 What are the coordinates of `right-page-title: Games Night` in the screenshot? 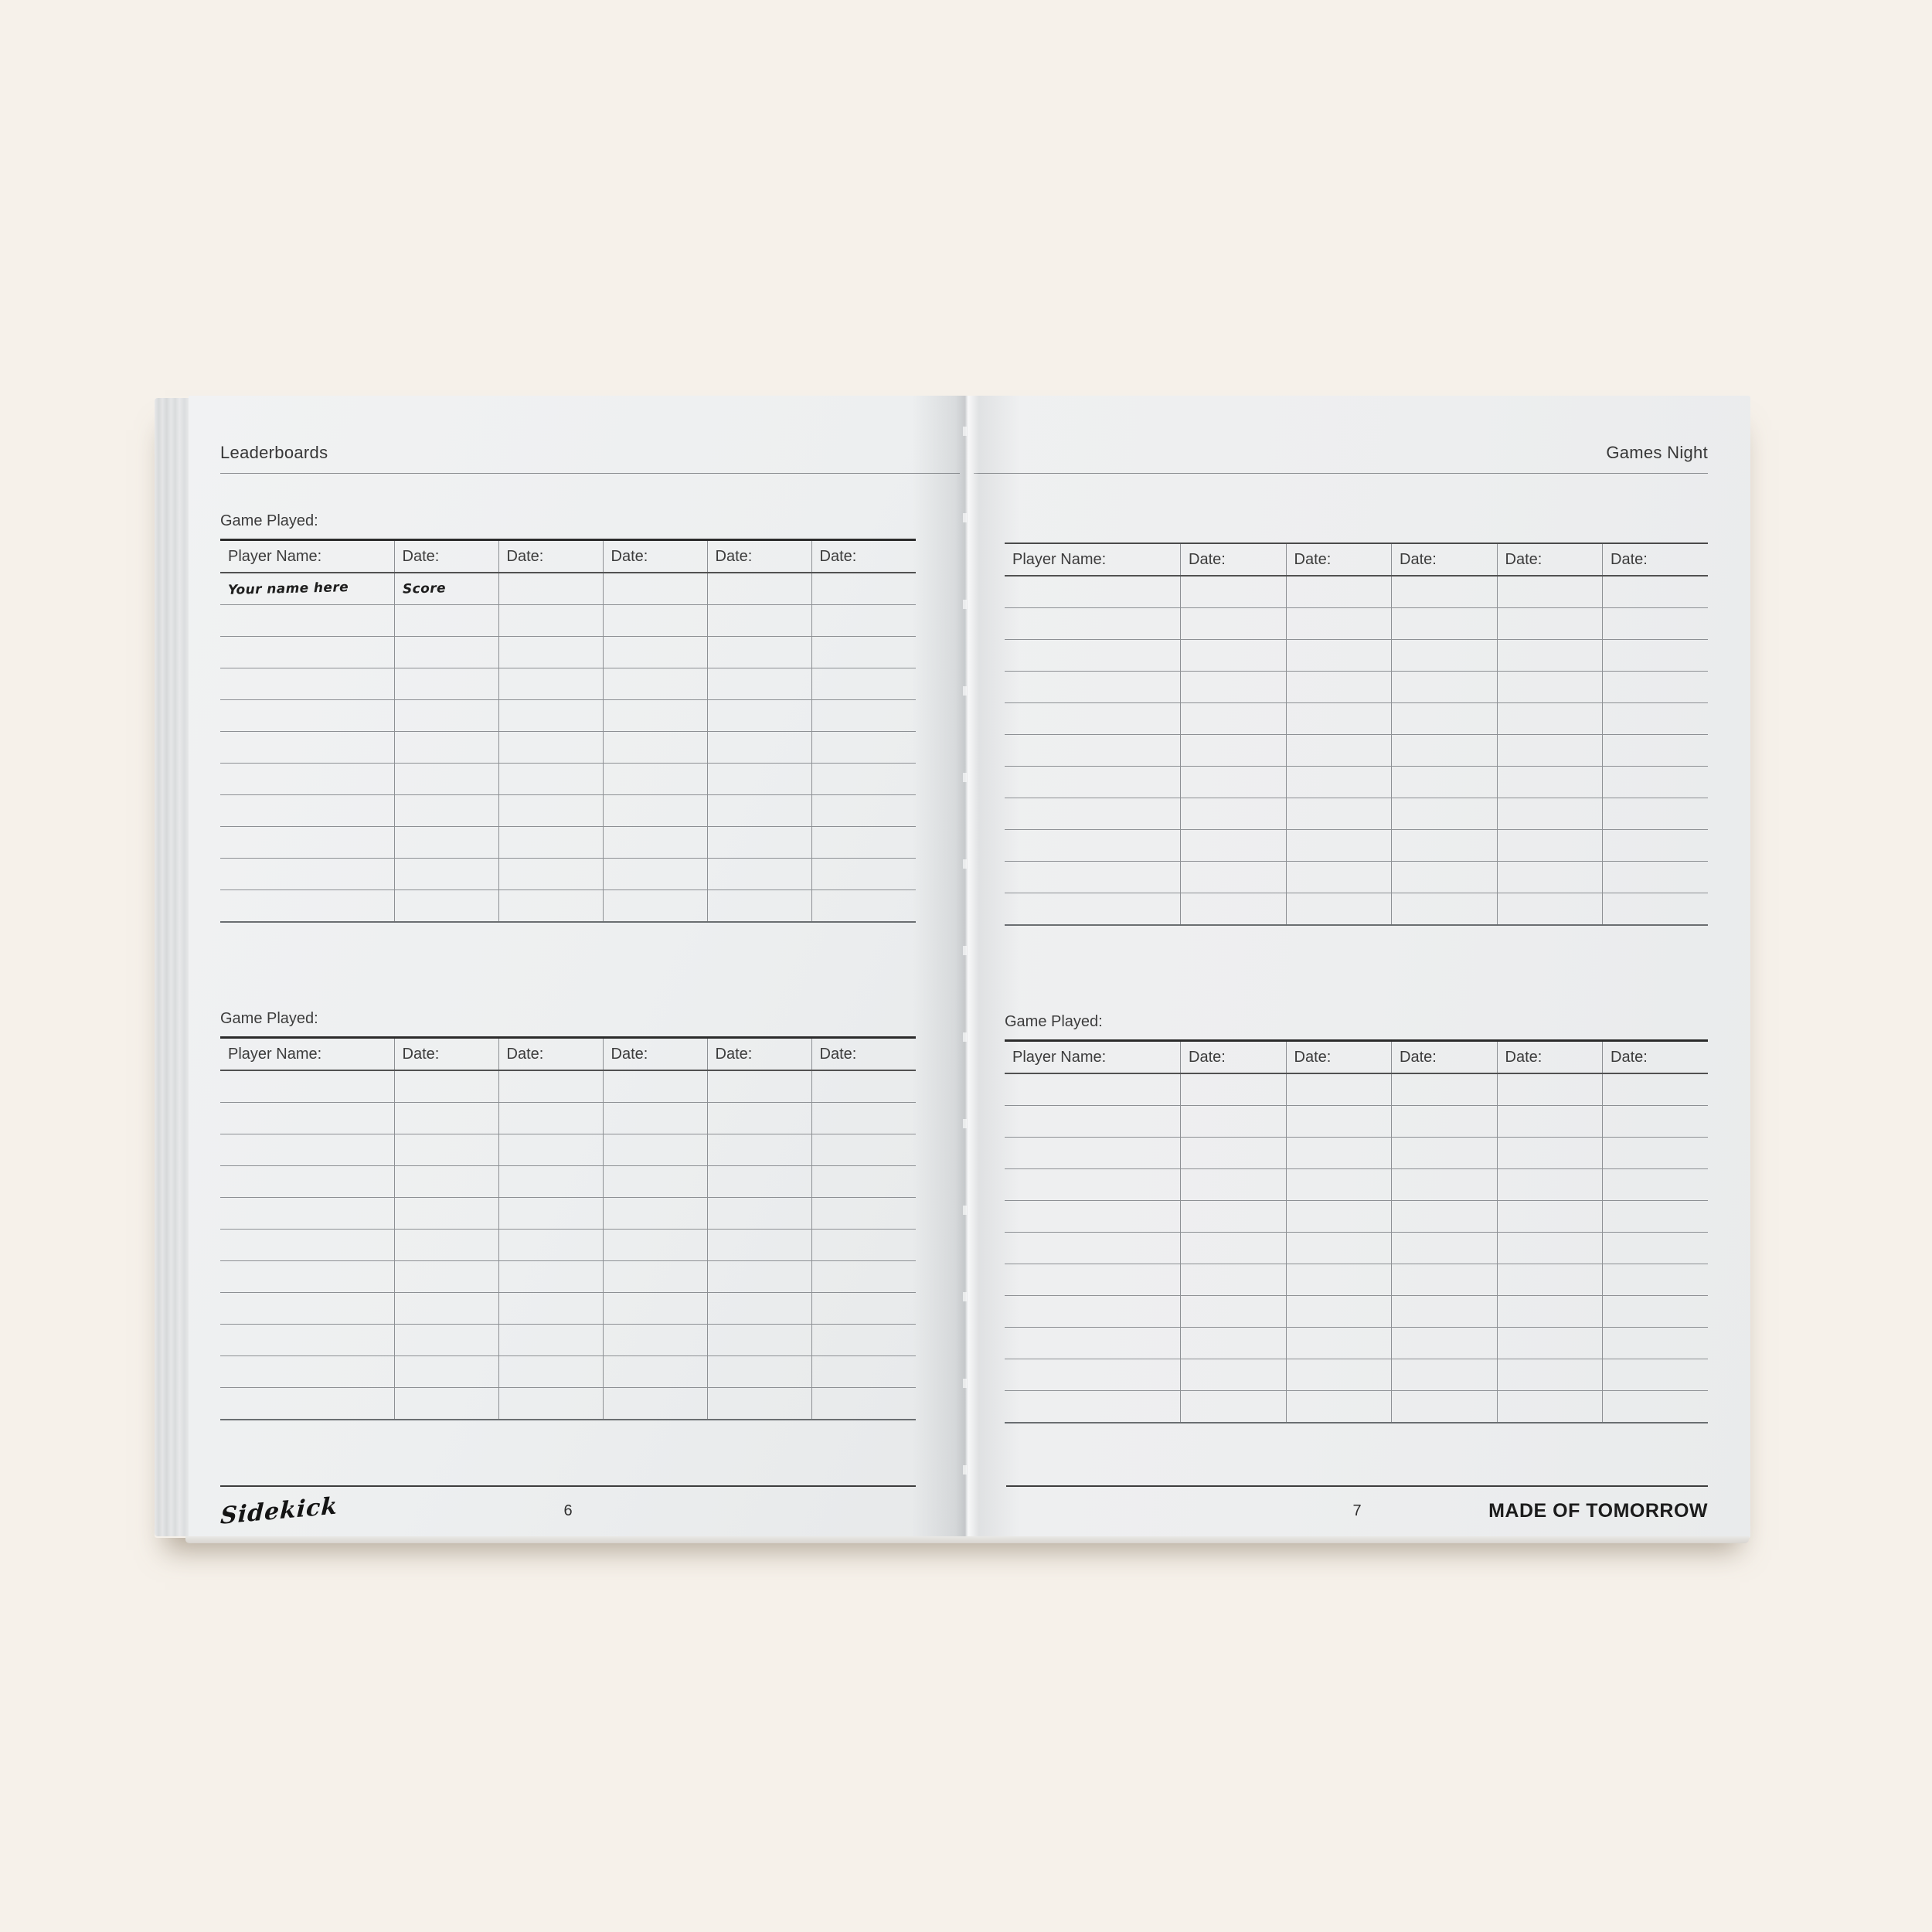 It's located at (1657, 453).